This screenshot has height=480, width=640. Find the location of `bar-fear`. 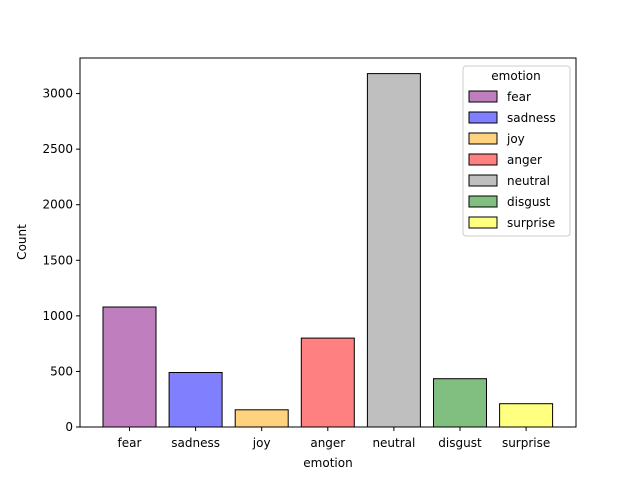

bar-fear is located at coordinates (129, 367).